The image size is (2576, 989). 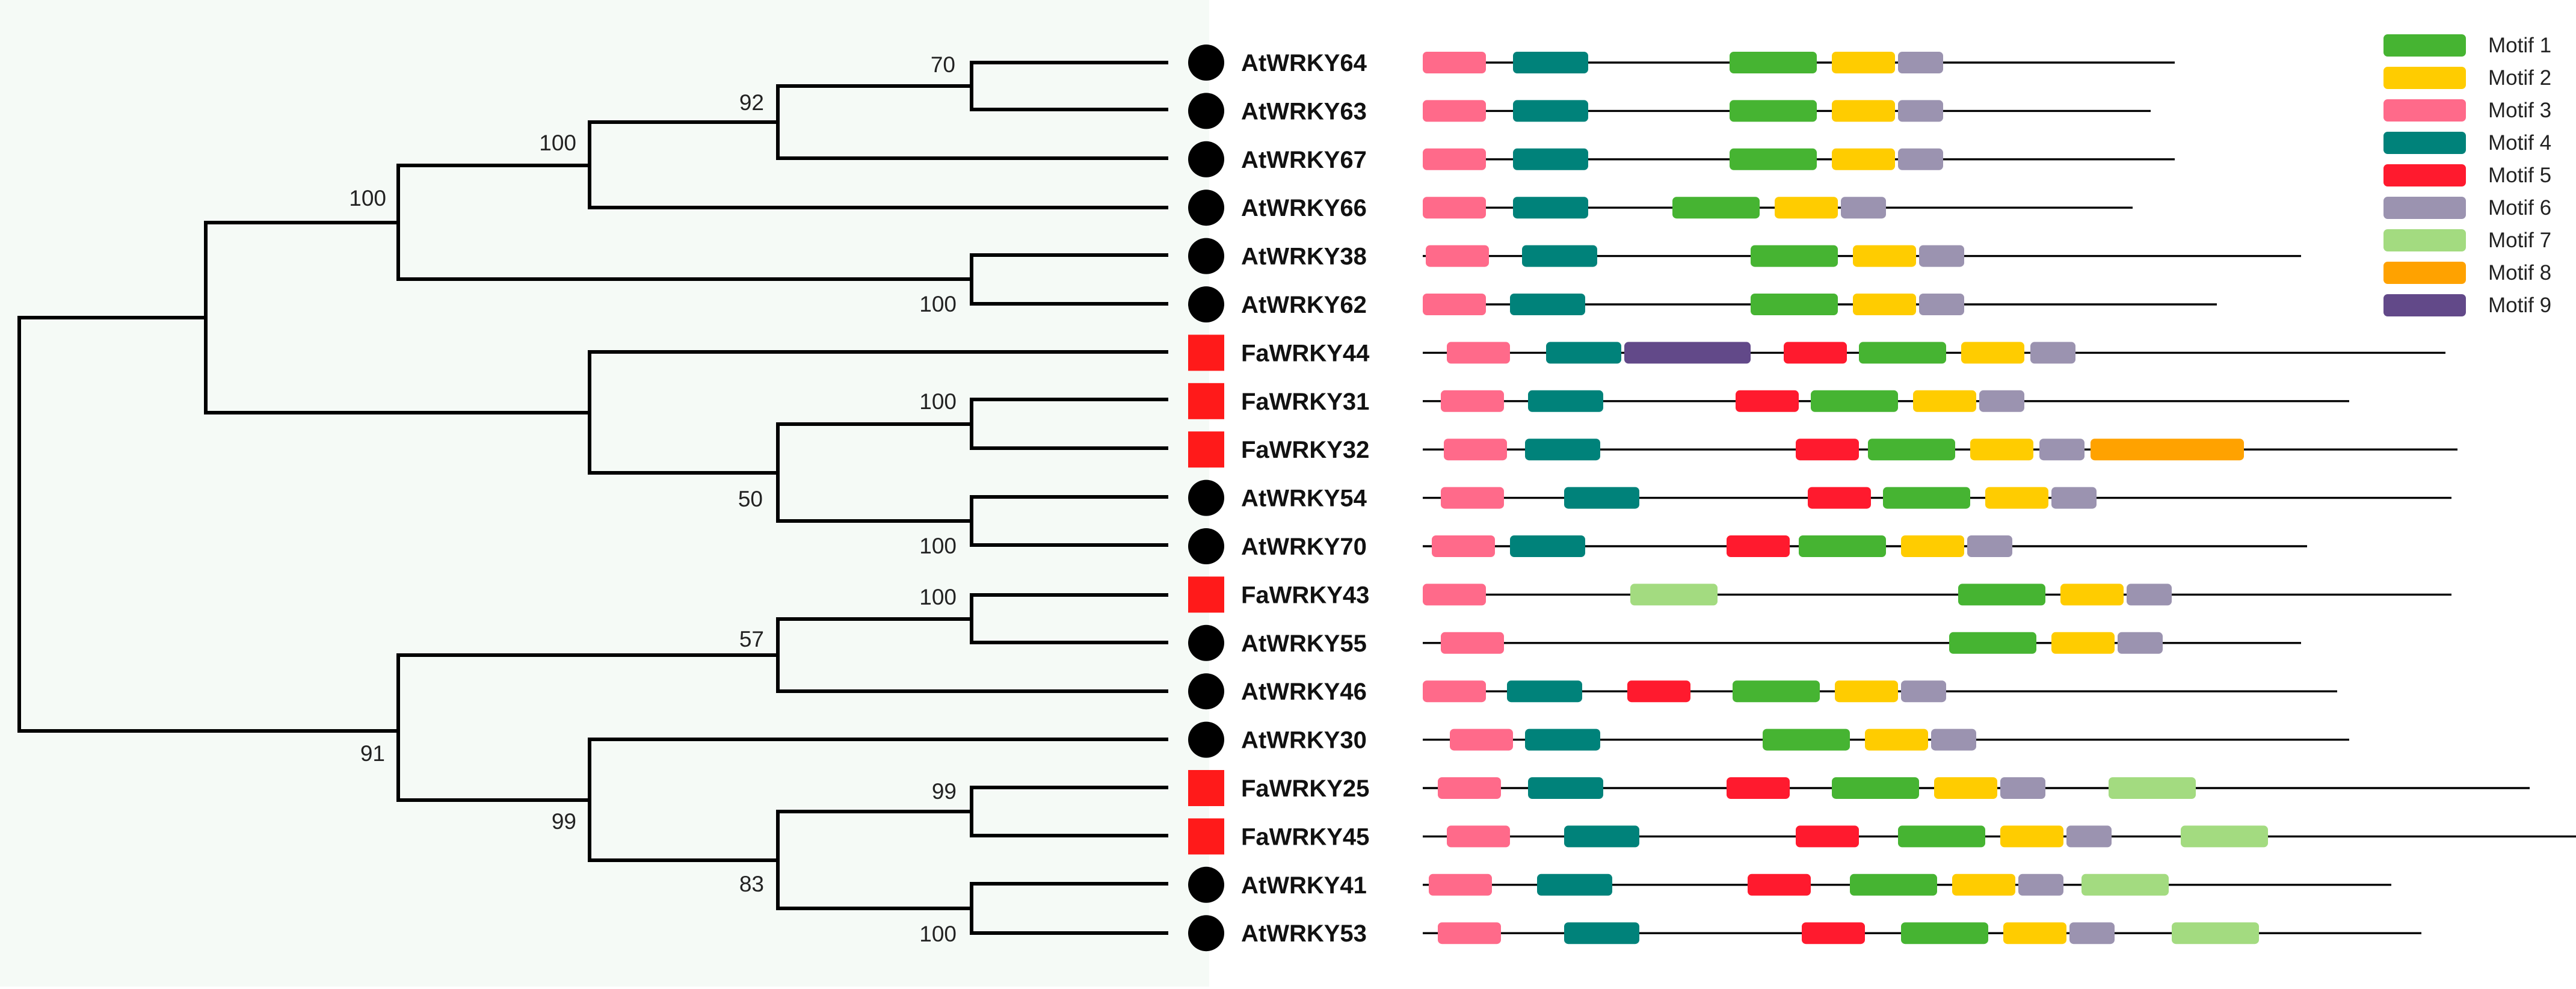 I want to click on legend-item: Motif 5, so click(x=2467, y=175).